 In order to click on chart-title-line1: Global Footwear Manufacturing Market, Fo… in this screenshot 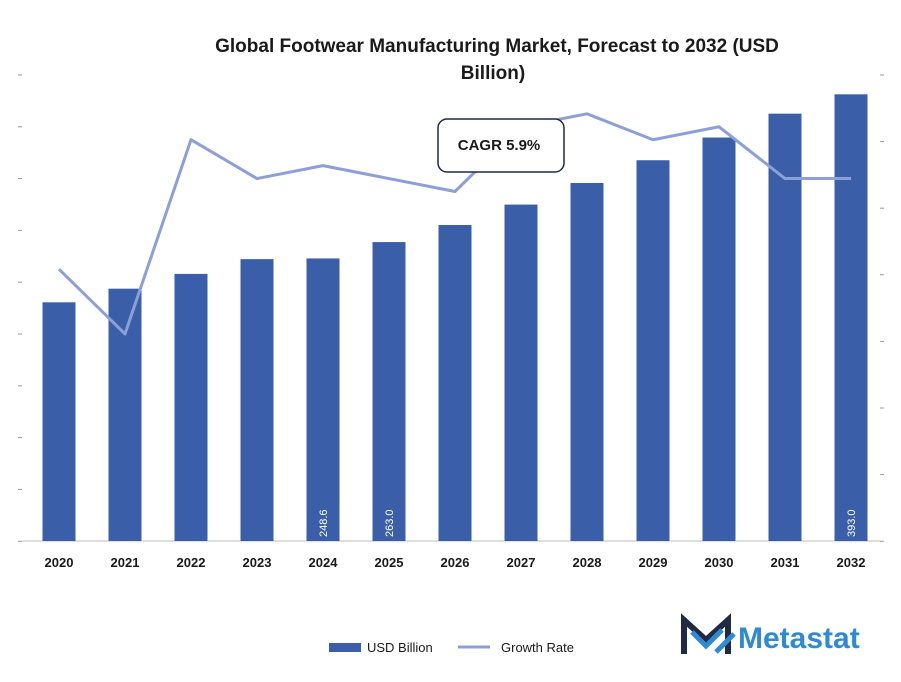, I will do `click(497, 46)`.